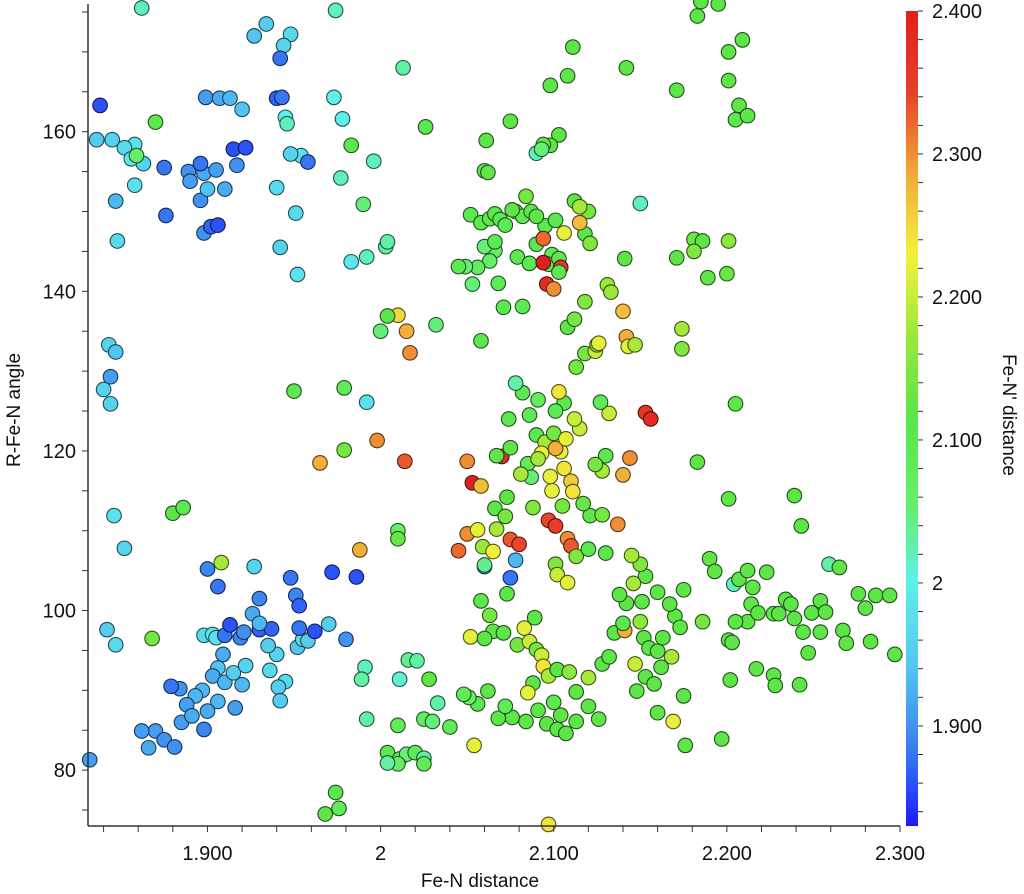  I want to click on colorbar, so click(912, 418).